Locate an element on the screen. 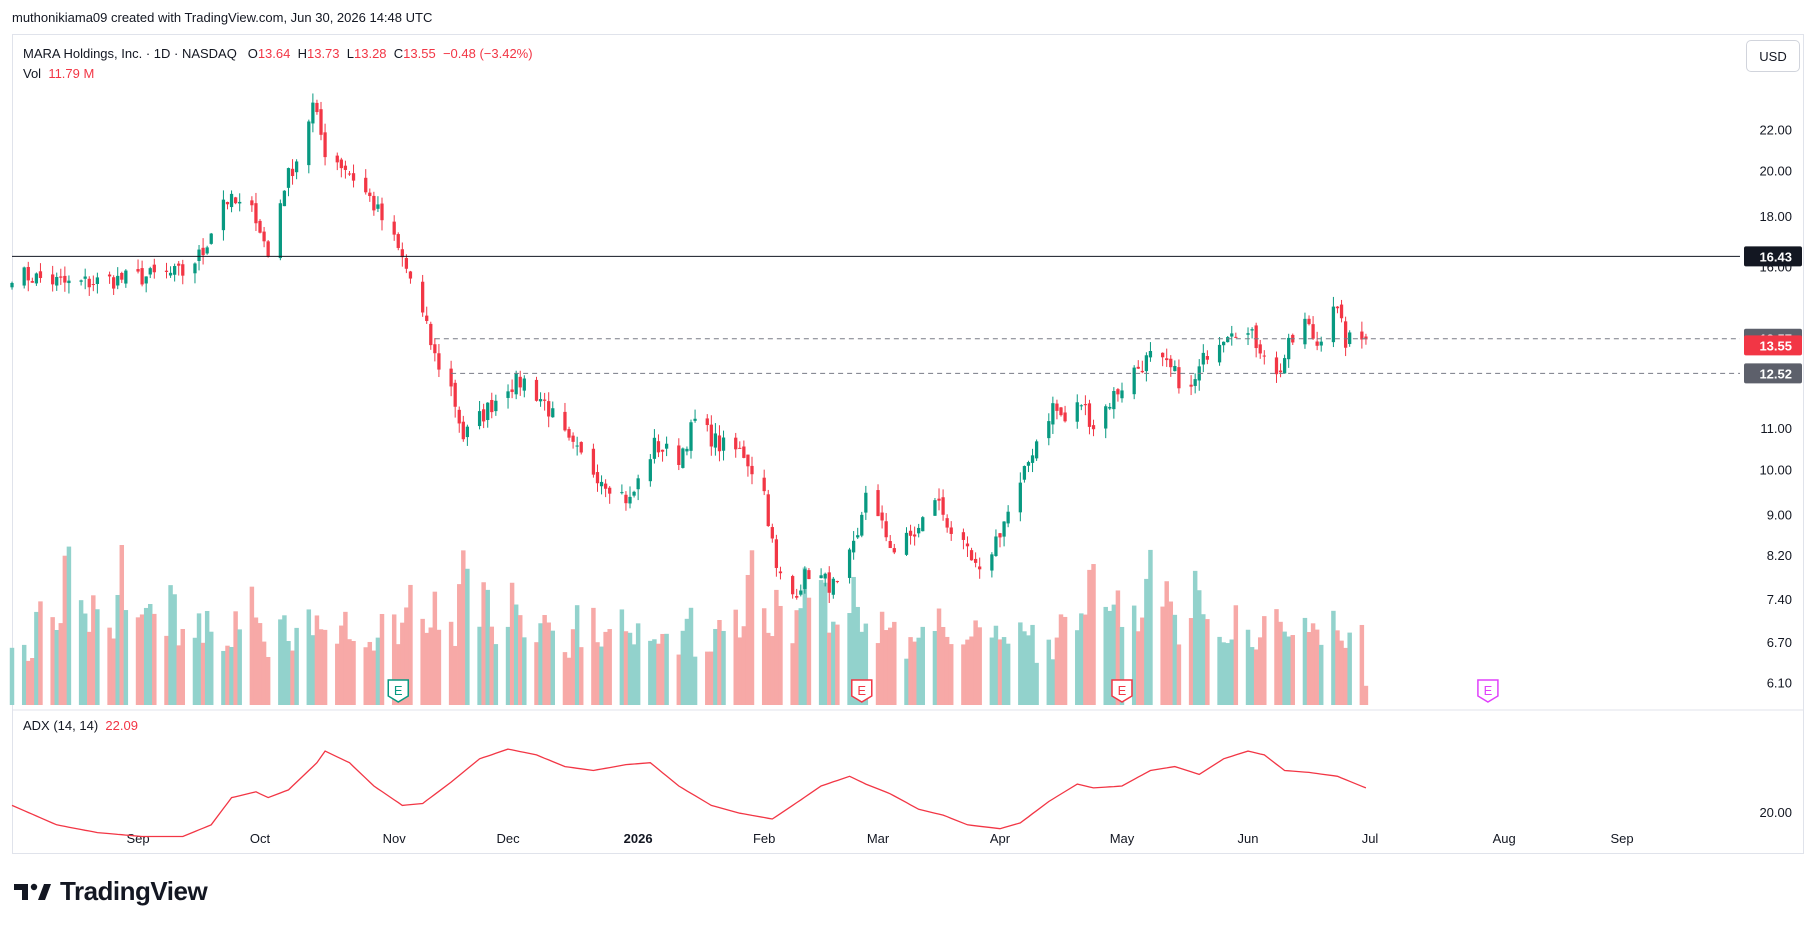  tradingview-brand: TradingView is located at coordinates (111, 891).